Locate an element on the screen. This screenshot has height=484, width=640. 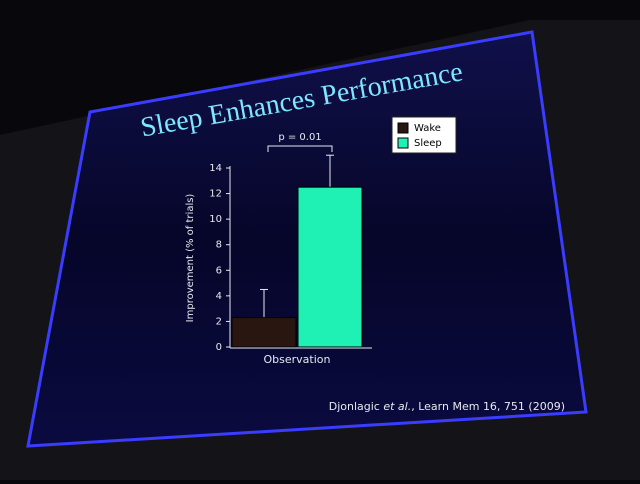
legend-label: Wake is located at coordinates (427, 128).